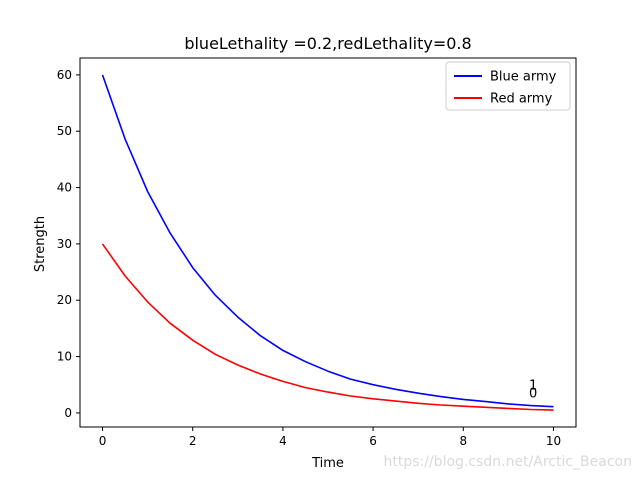  Describe the element at coordinates (508, 462) in the screenshot. I see `watermark-text: https://blog.csdn.net/Arctic_Beacon` at that location.